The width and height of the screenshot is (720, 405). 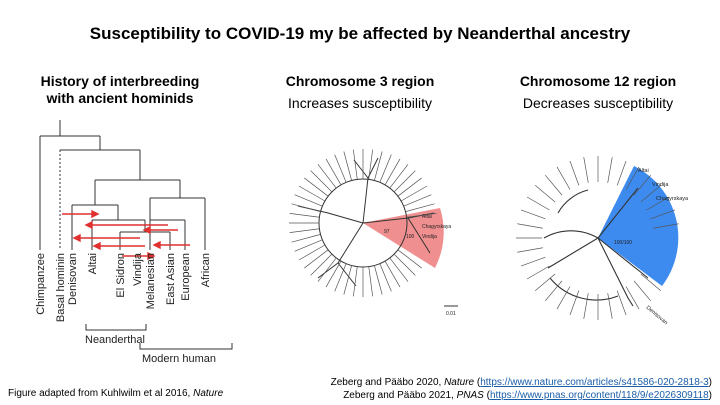 What do you see at coordinates (121, 275) in the screenshot?
I see `taxon-el-sidron: El Sidron` at bounding box center [121, 275].